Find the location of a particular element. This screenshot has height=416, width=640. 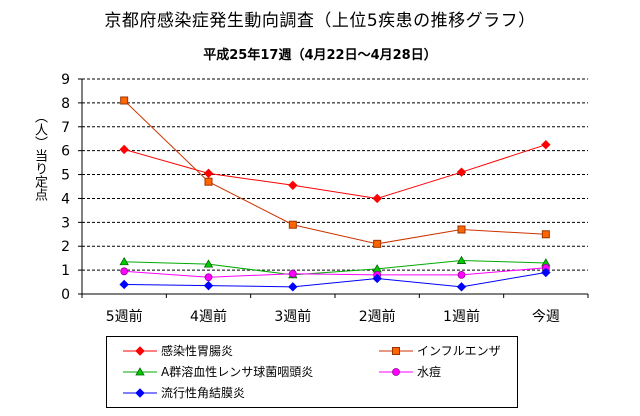

legend-label: 水痘 is located at coordinates (429, 372).